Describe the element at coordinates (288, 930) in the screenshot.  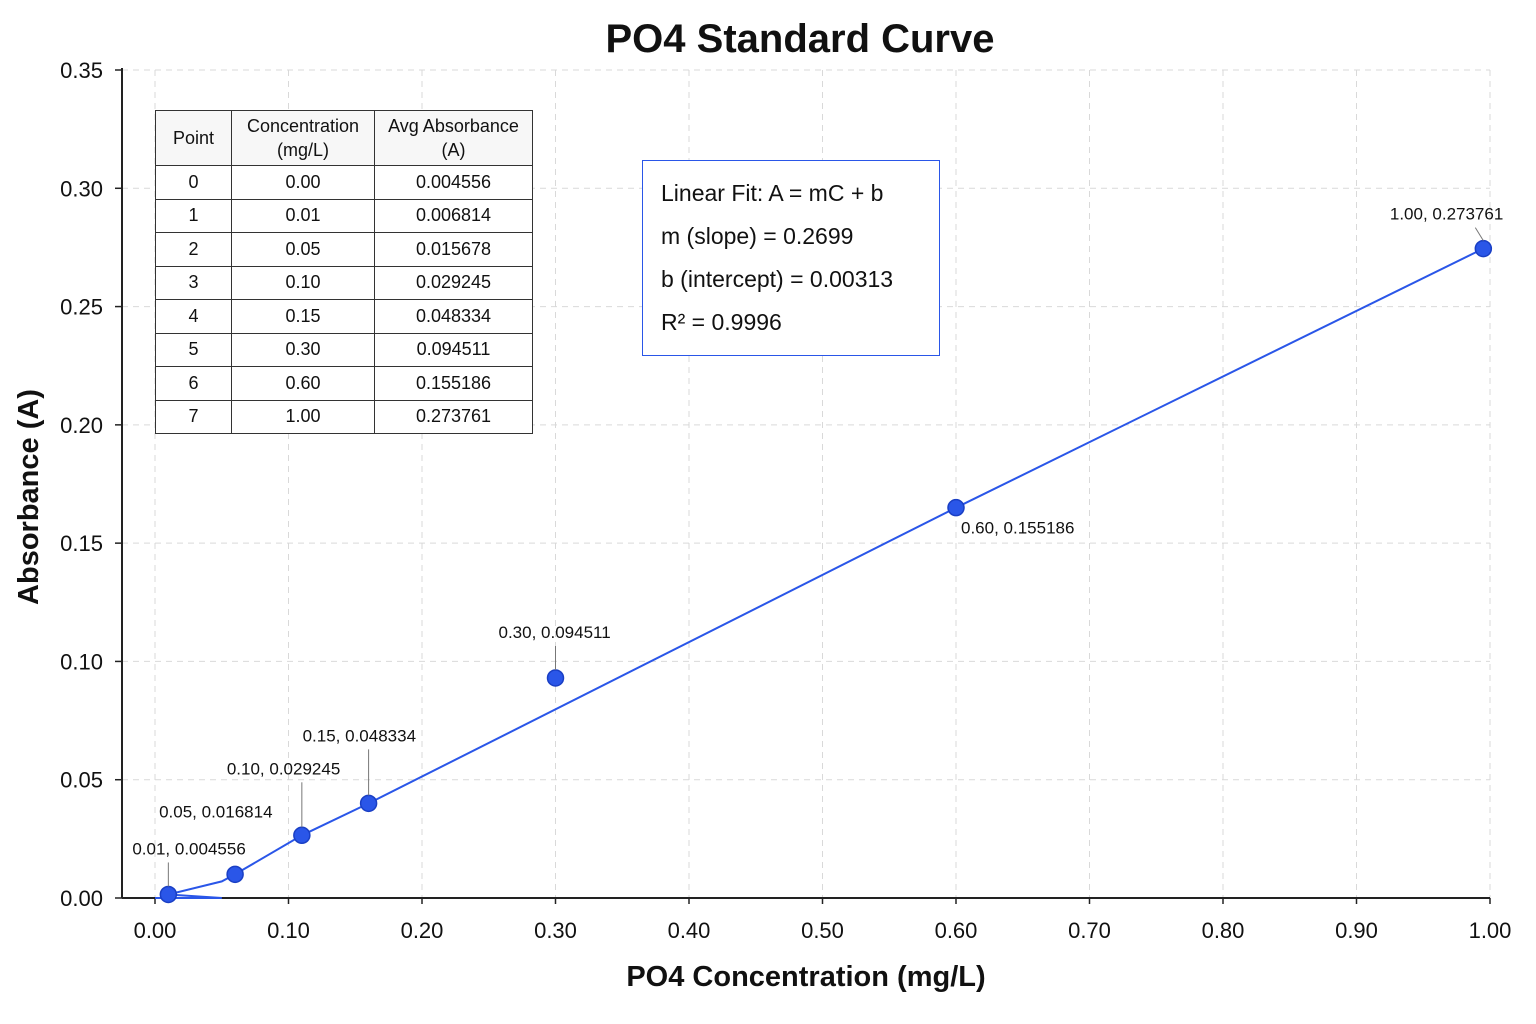
I see `x-tick-label: 0.10` at that location.